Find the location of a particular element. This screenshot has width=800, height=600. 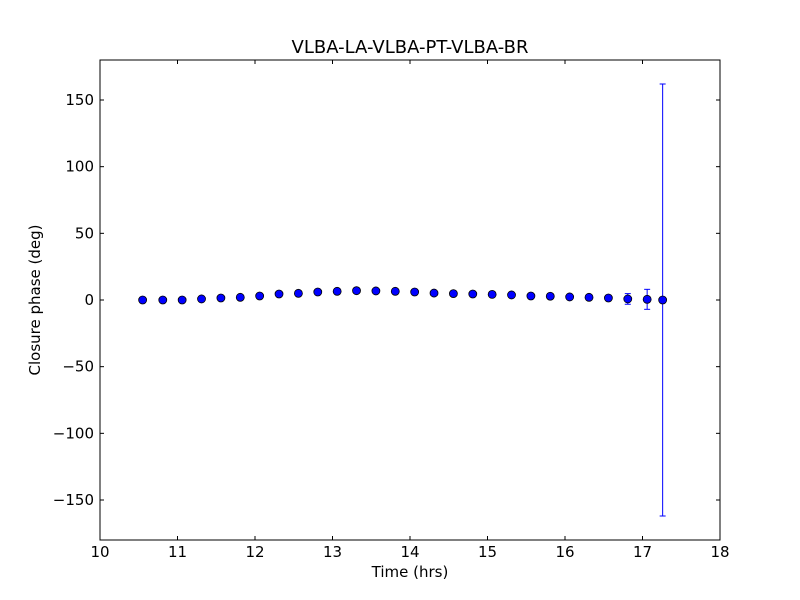

y-tick-label: −100 is located at coordinates (73, 433).